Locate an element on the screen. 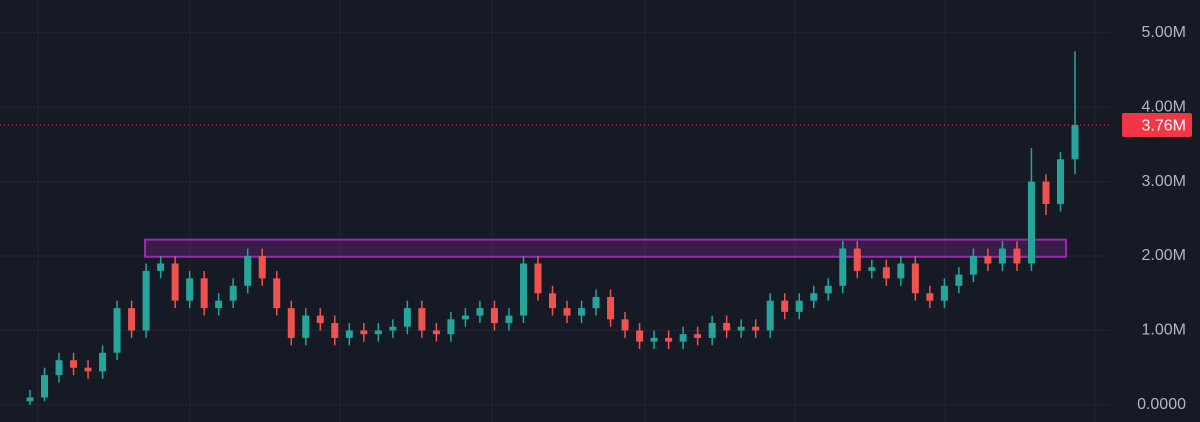 The image size is (1200, 422). y-tick-label: 0.0000 is located at coordinates (1161, 404).